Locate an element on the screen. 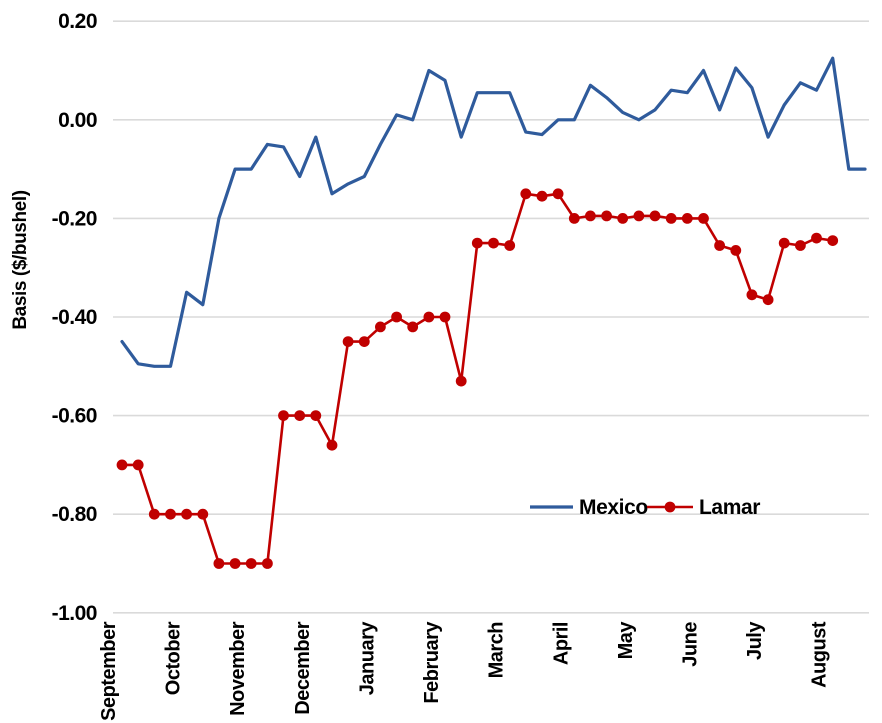 This screenshot has width=882, height=723. legend-lamar-label: Lamar is located at coordinates (729, 507).